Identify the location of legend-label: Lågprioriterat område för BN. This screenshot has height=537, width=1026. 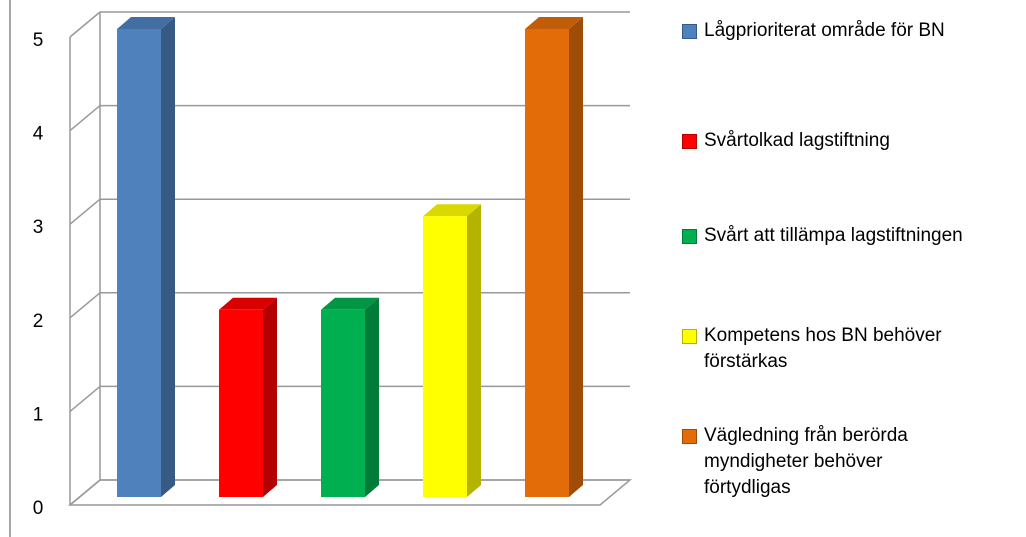
(824, 30).